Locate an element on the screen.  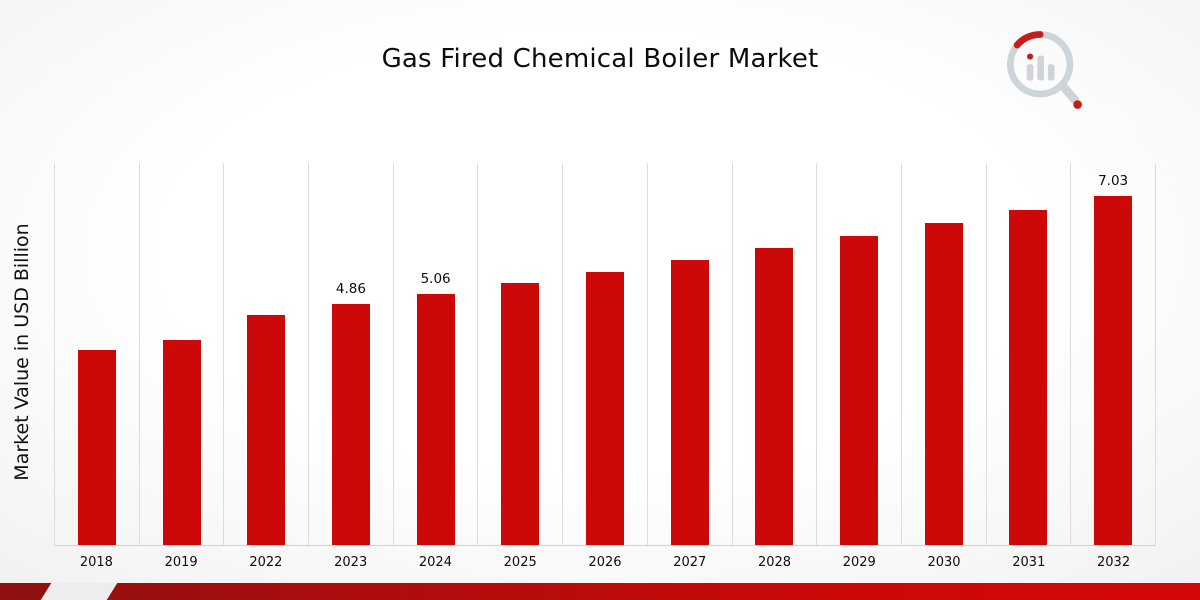
bar-value-label: 5.06 is located at coordinates (435, 278).